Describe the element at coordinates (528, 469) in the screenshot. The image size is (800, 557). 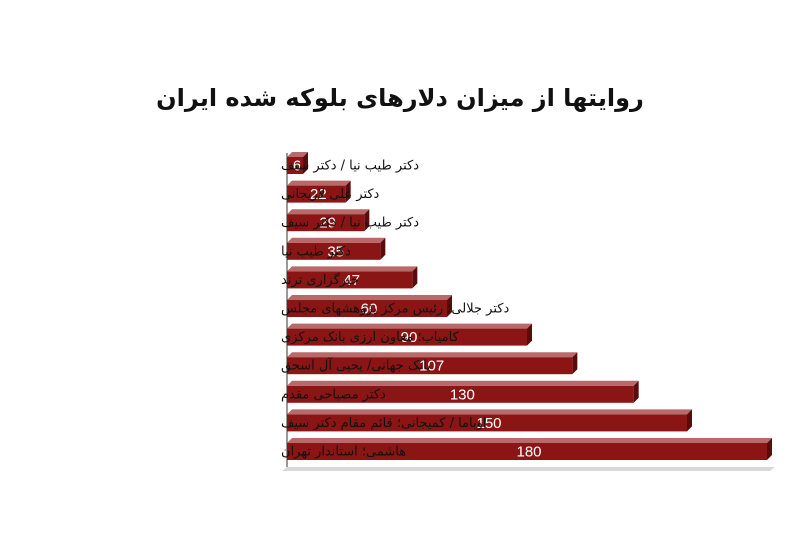
I see `chart-floor` at that location.